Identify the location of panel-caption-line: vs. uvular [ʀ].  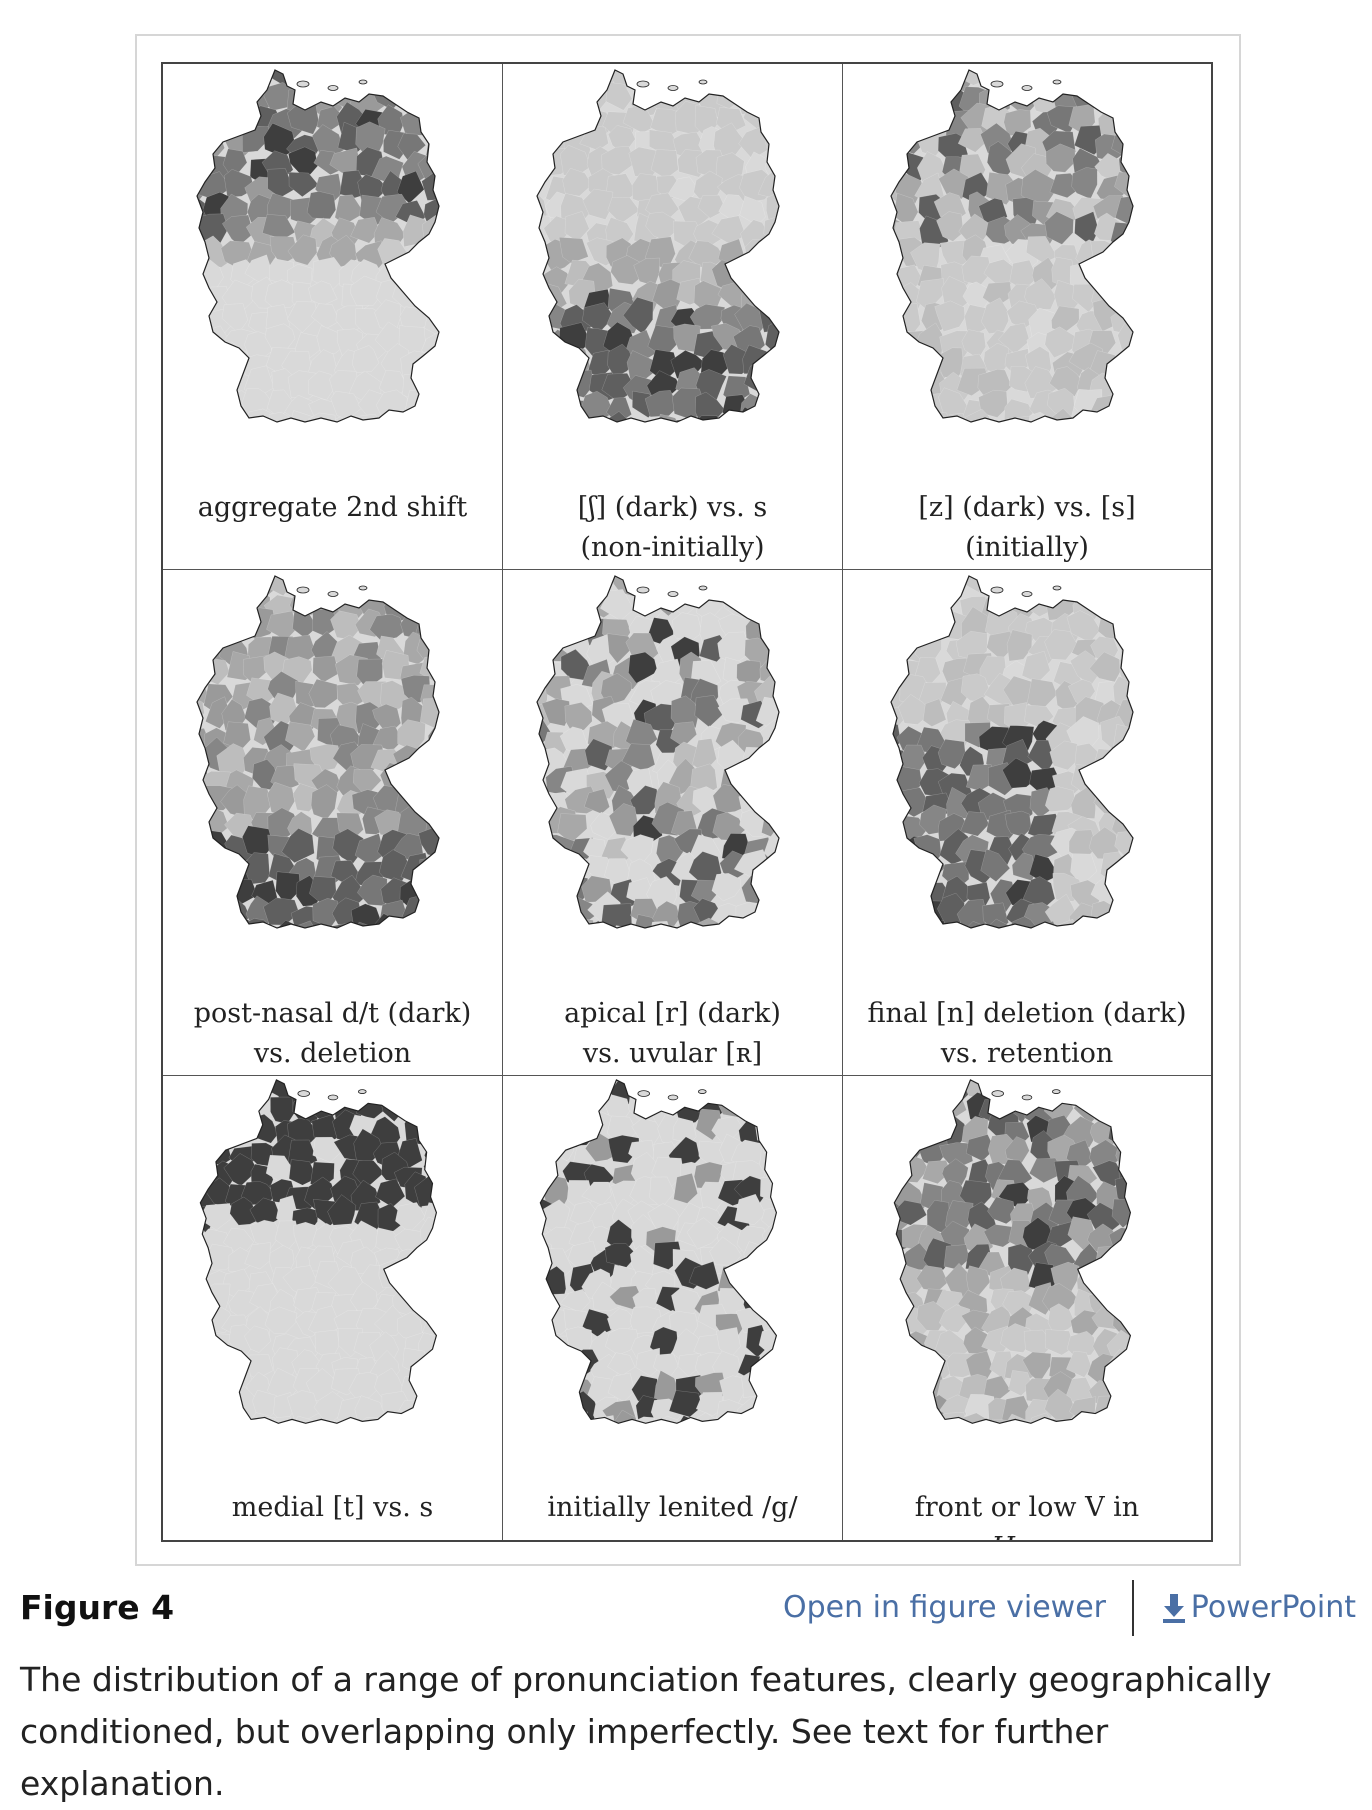
(672, 1053).